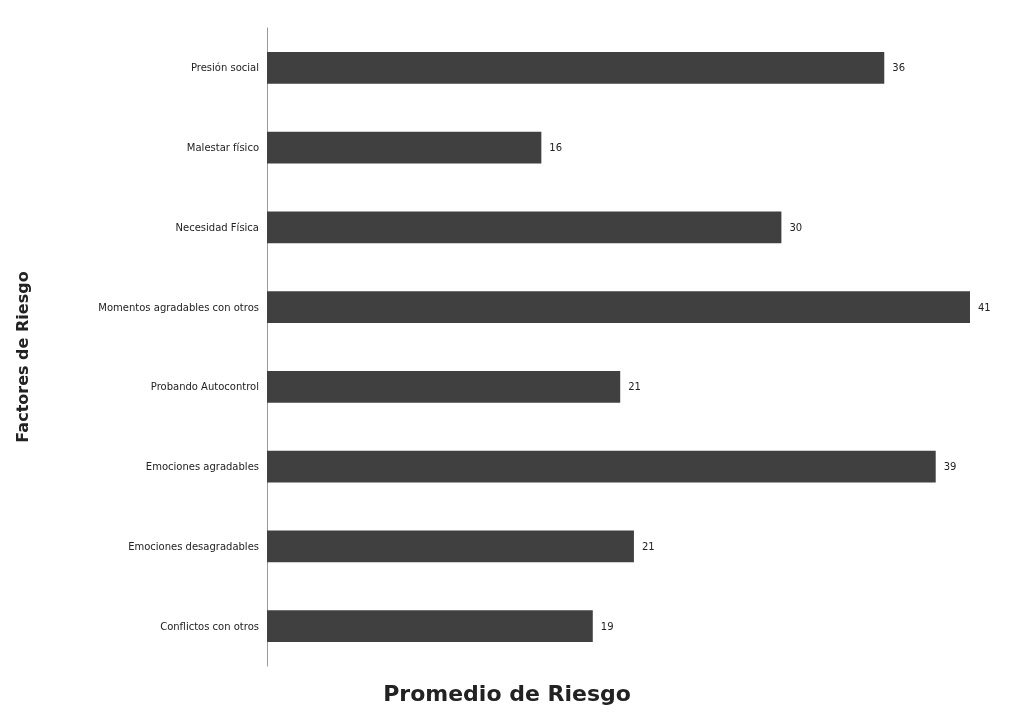 This screenshot has width=1014, height=714. I want to click on data-label: 16, so click(556, 148).